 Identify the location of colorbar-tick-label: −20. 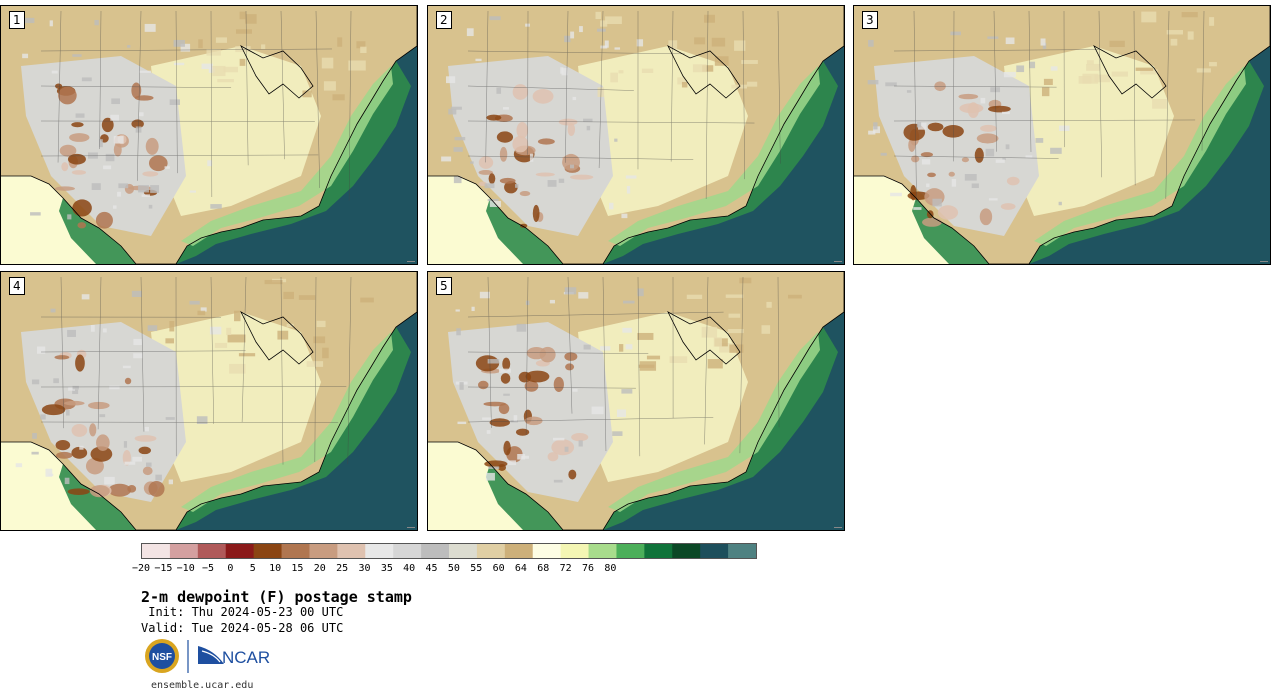
(141, 568).